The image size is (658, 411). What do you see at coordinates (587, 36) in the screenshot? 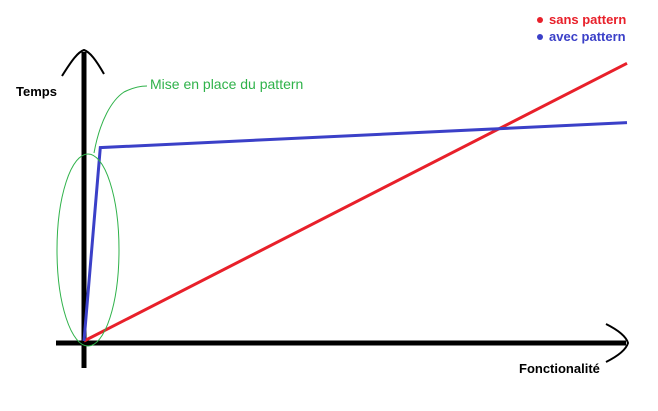
I see `legend-label-avec-pattern: avec pattern` at bounding box center [587, 36].